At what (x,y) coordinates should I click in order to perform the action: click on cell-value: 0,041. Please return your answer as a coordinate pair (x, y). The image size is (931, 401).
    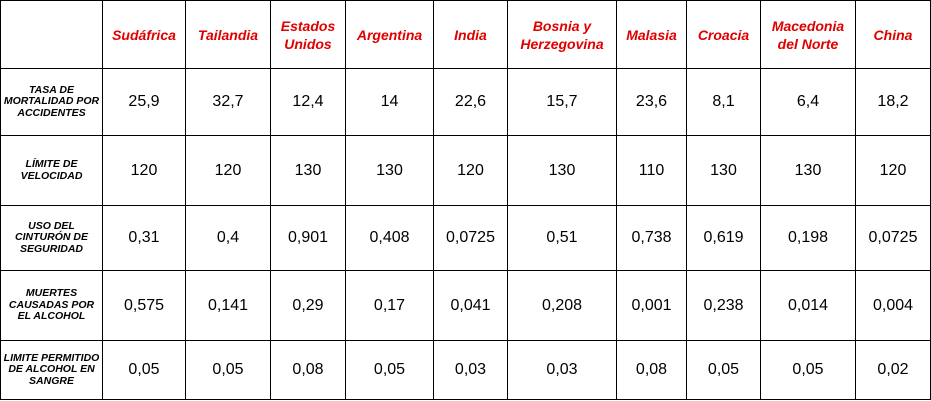
    Looking at the image, I should click on (470, 305).